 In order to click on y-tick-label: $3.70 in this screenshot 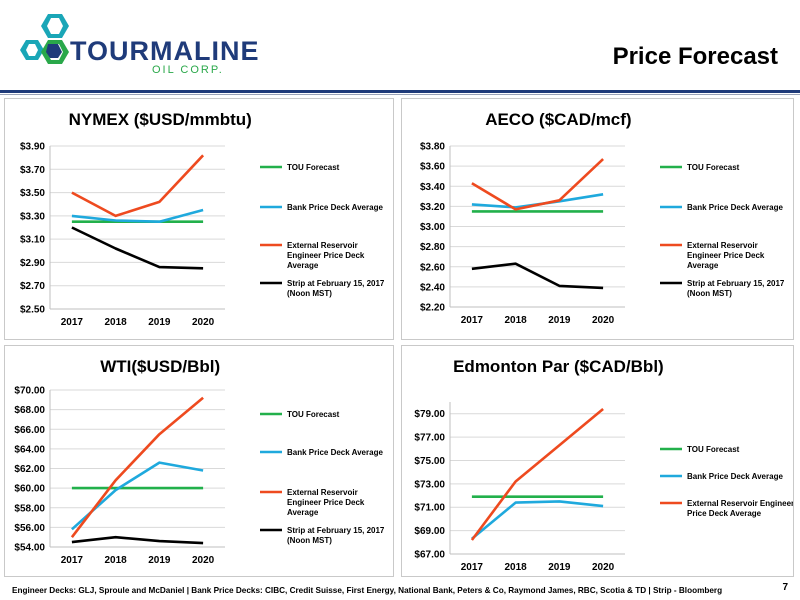, I will do `click(32, 170)`.